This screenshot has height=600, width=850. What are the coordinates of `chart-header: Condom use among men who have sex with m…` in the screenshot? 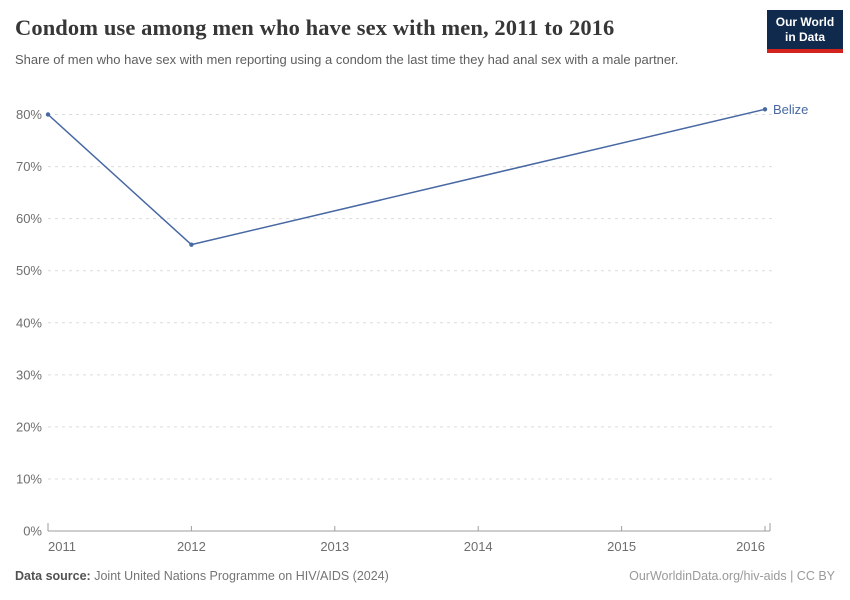 It's located at (425, 42).